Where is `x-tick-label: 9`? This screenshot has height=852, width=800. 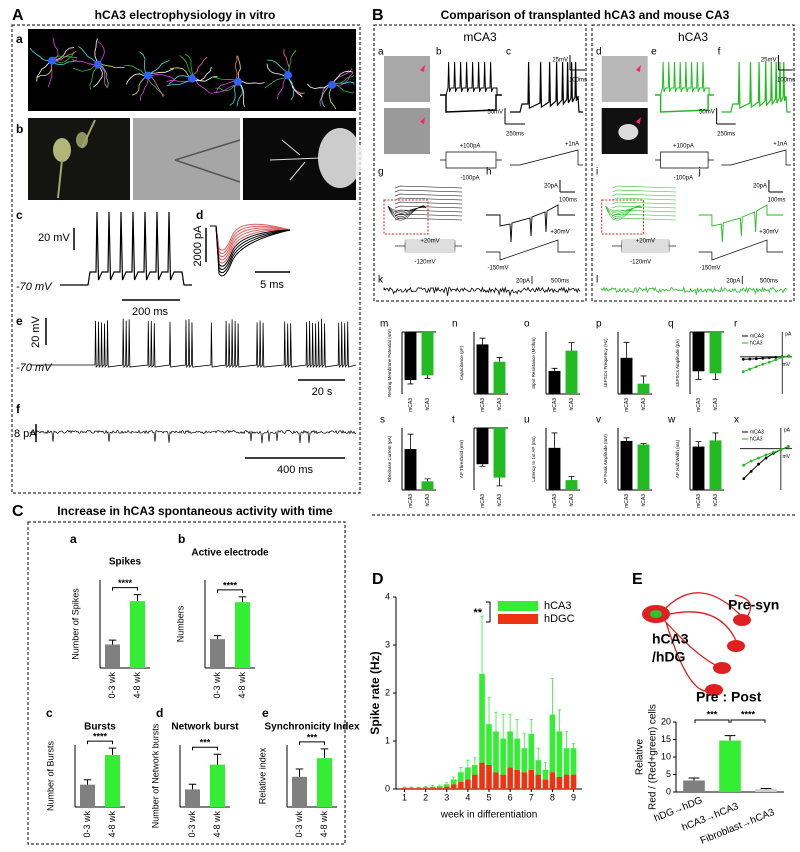 x-tick-label: 9 is located at coordinates (573, 797).